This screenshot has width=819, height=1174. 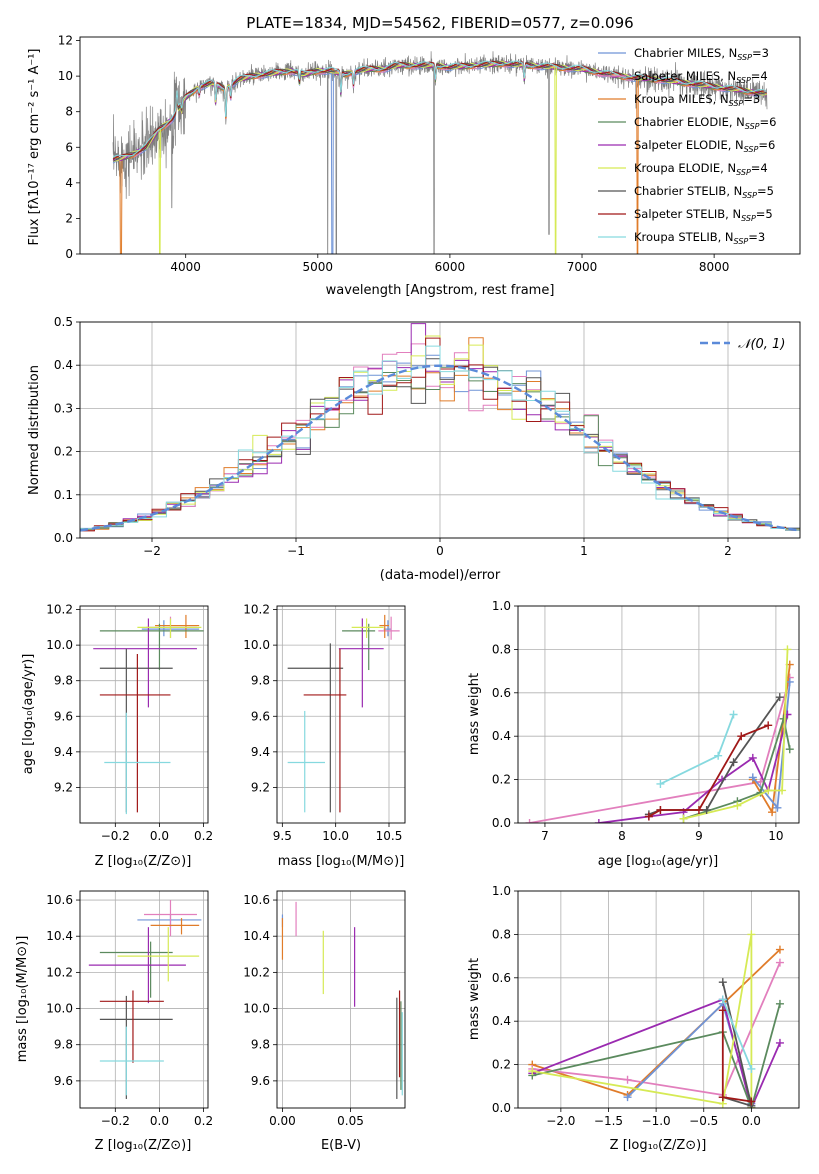 What do you see at coordinates (296, 551) in the screenshot?
I see `residuals-xtick-label: −1` at bounding box center [296, 551].